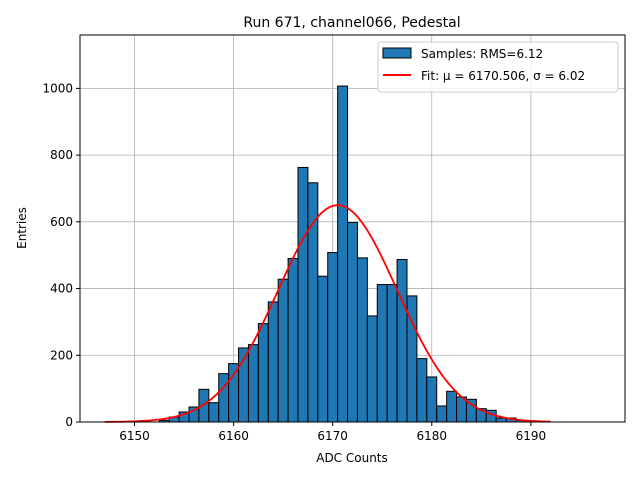 This screenshot has height=480, width=640. What do you see at coordinates (61, 355) in the screenshot?
I see `y-tick-label: 200` at bounding box center [61, 355].